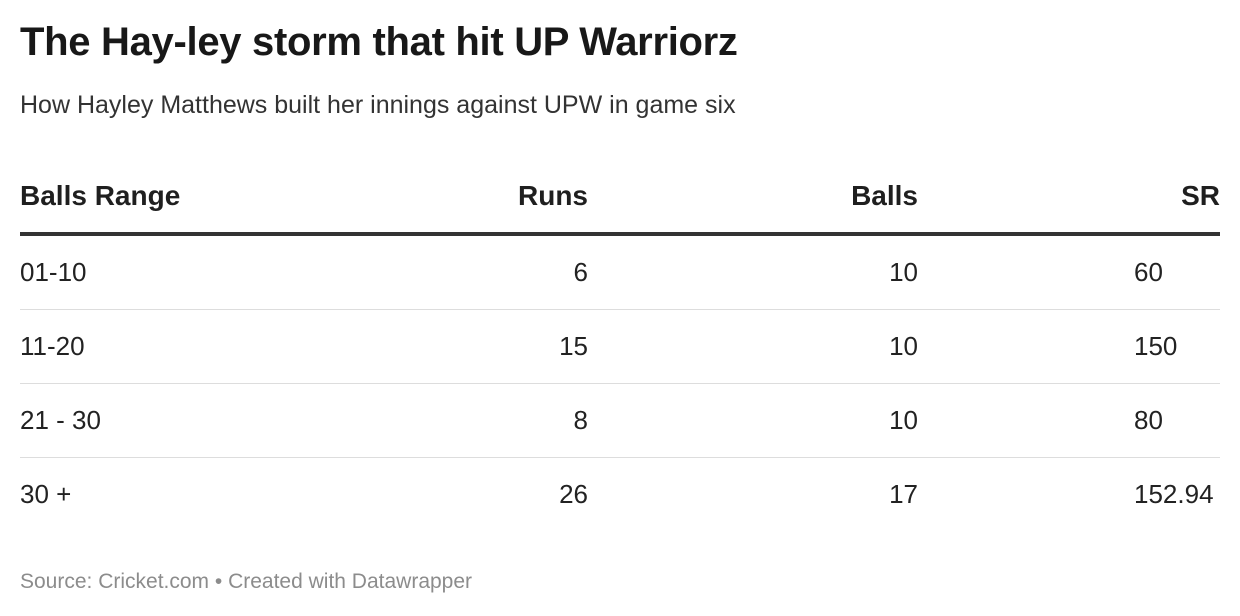 This screenshot has height=616, width=1240. I want to click on column-header-balls: Balls, so click(753, 198).